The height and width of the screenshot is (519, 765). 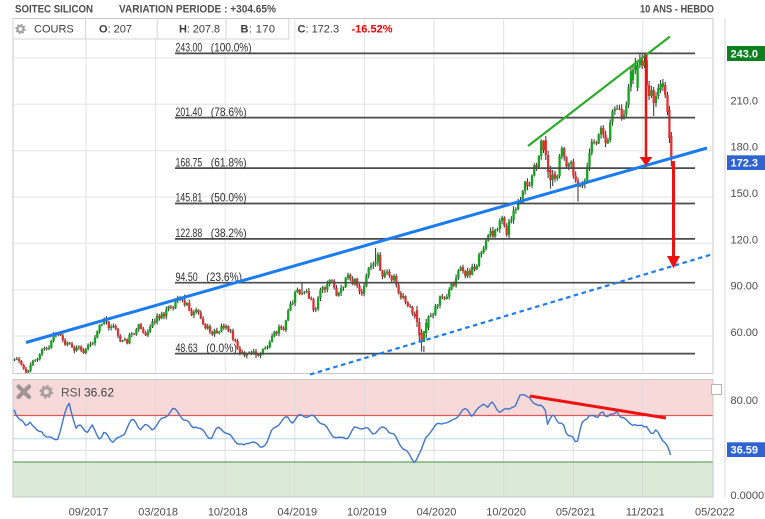 What do you see at coordinates (54, 10) in the screenshot?
I see `svg-text: SOITEC SILICON` at bounding box center [54, 10].